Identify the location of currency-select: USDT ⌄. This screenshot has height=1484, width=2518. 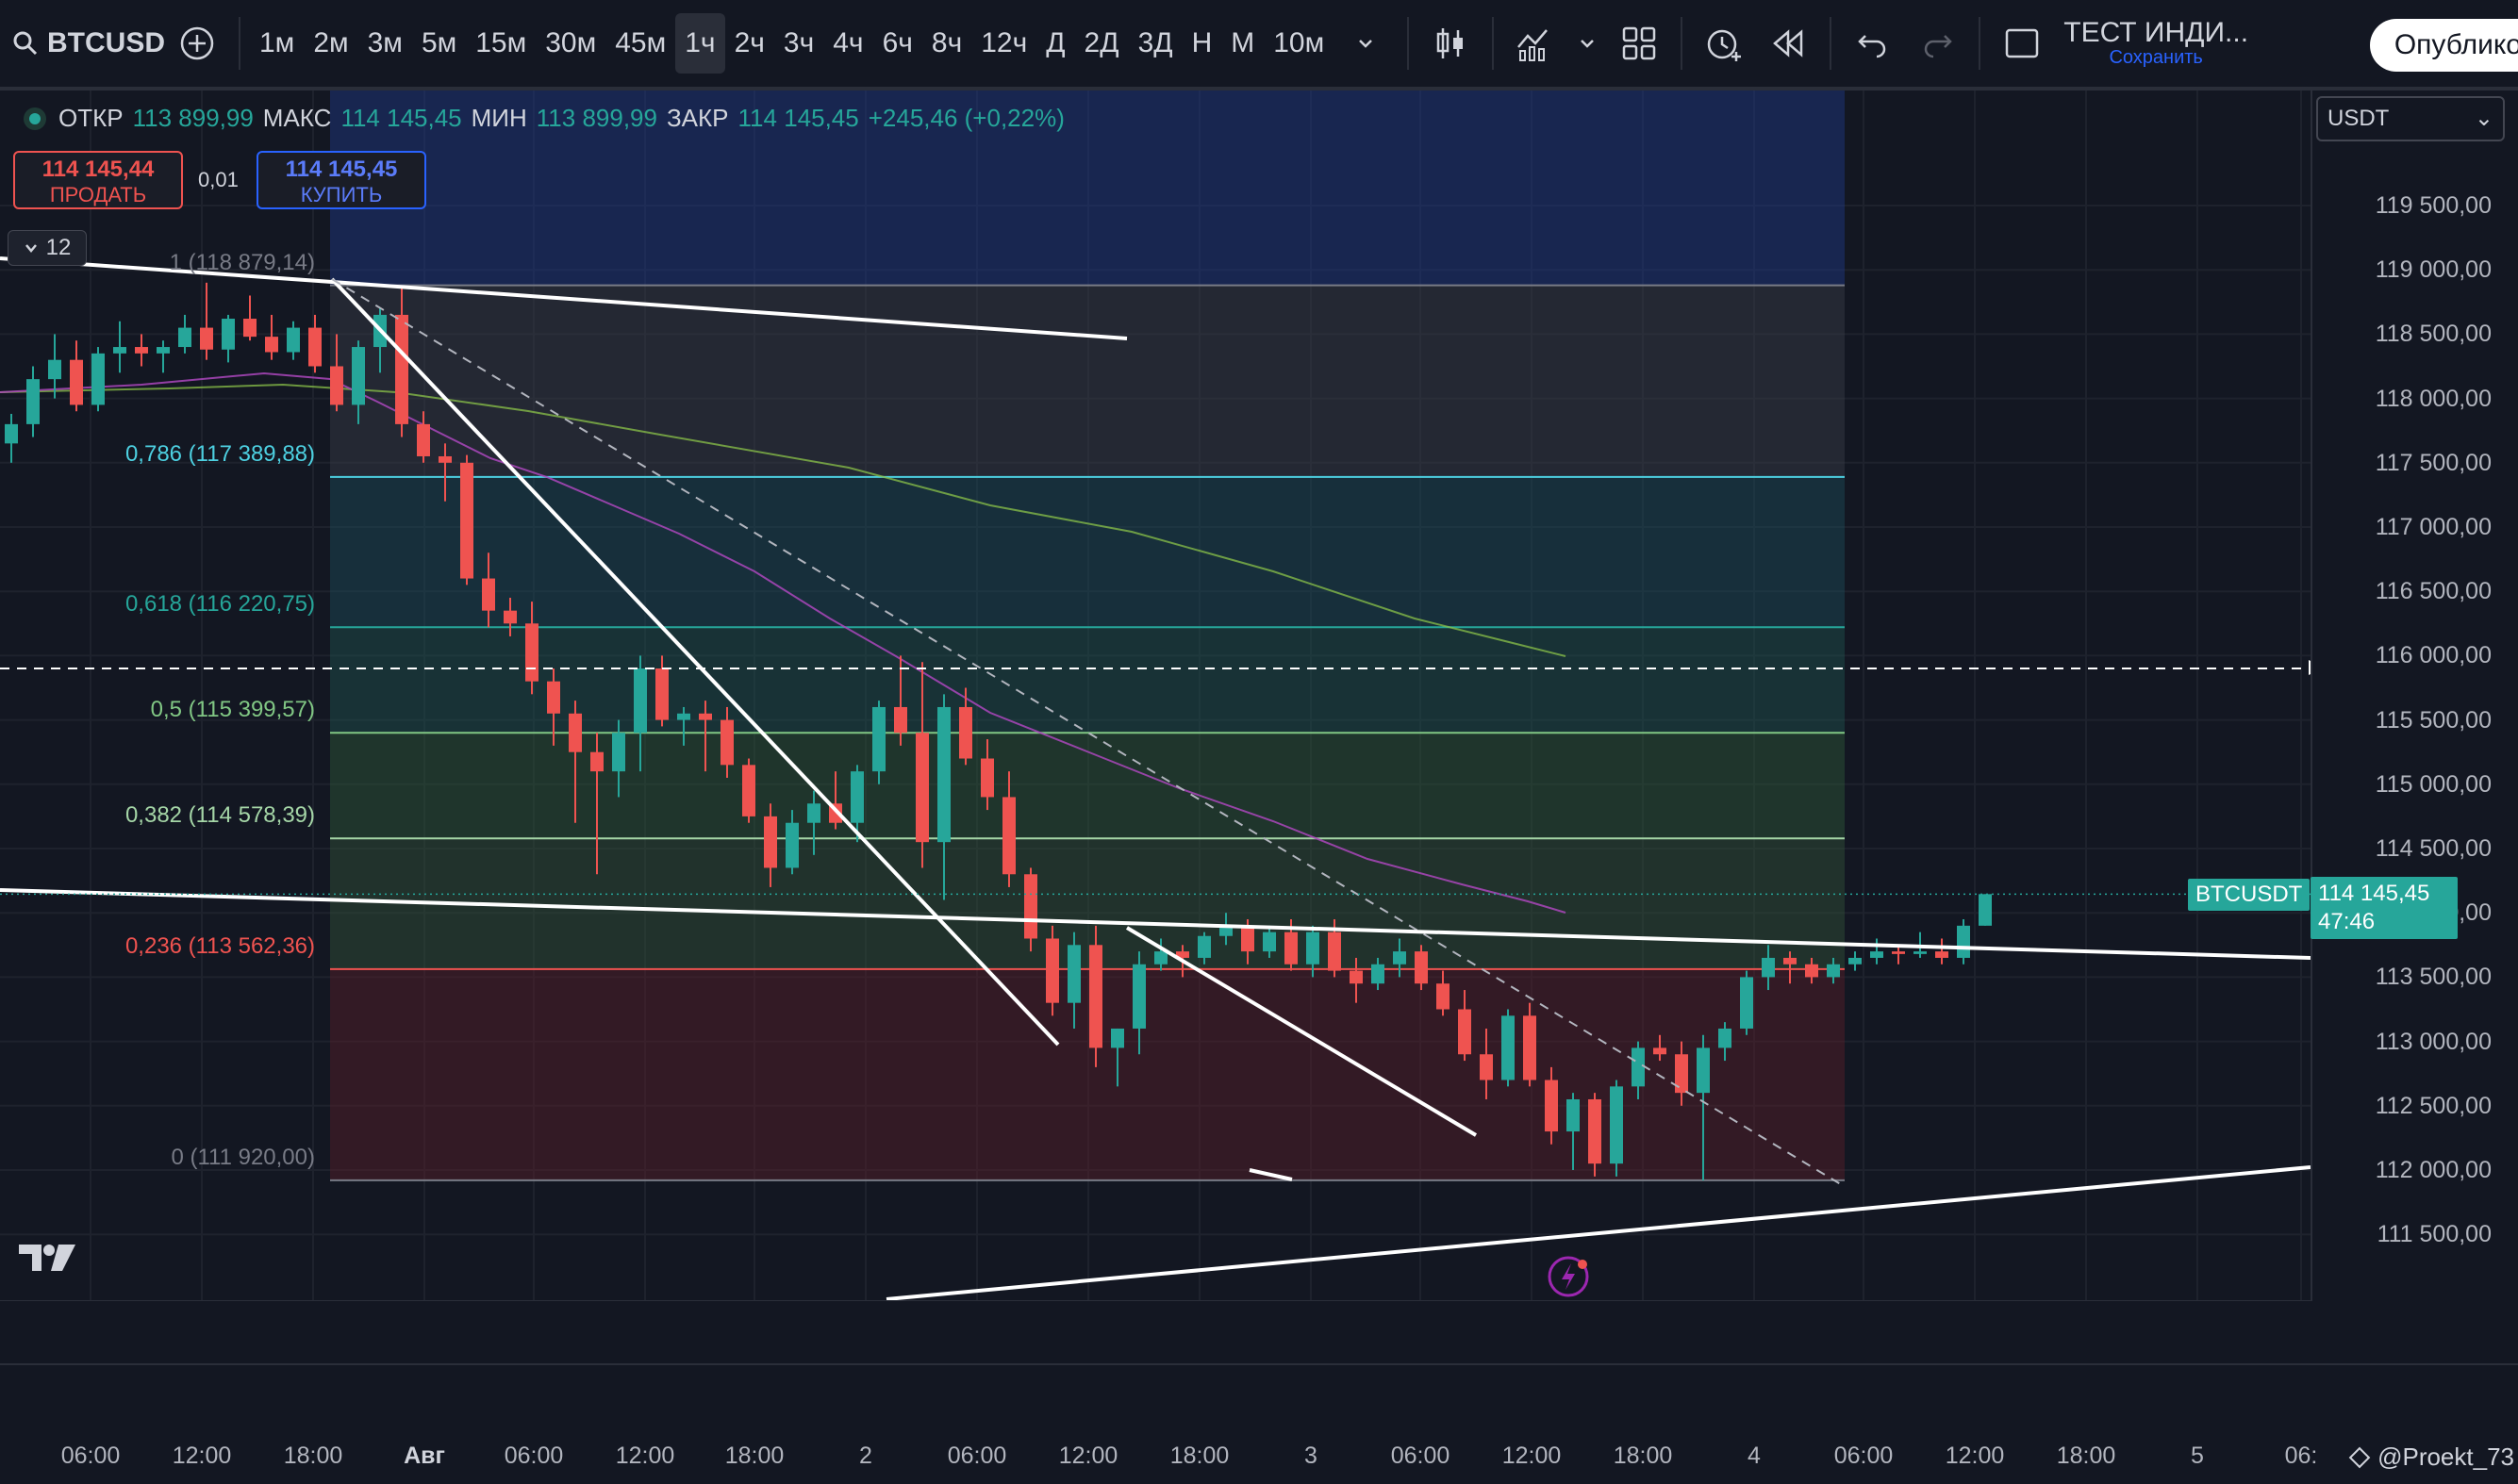
(2410, 118).